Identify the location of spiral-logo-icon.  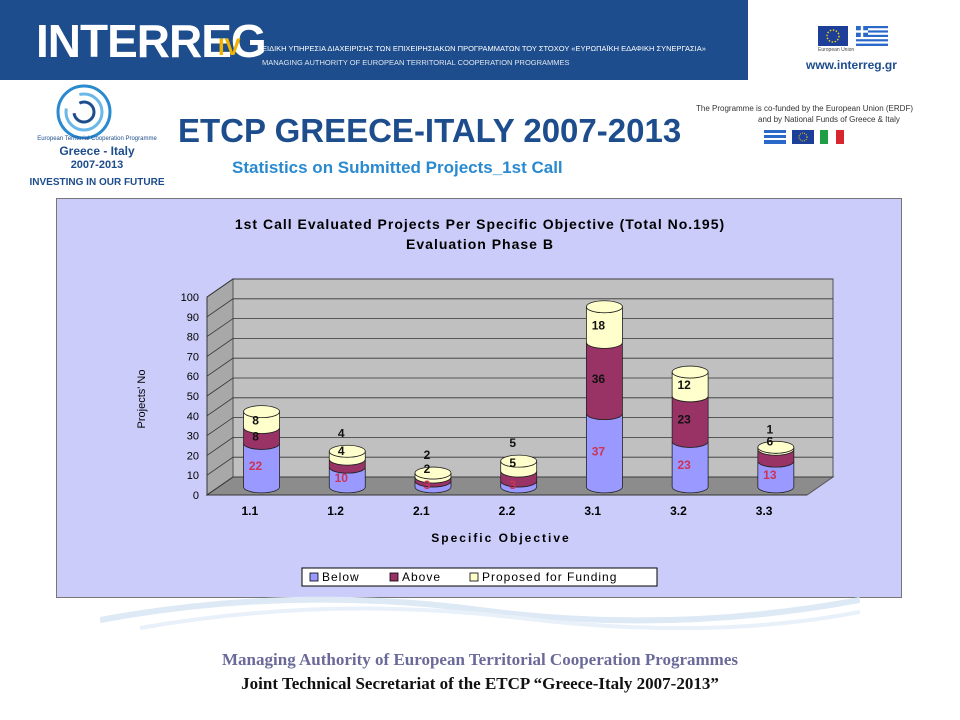
(84, 111).